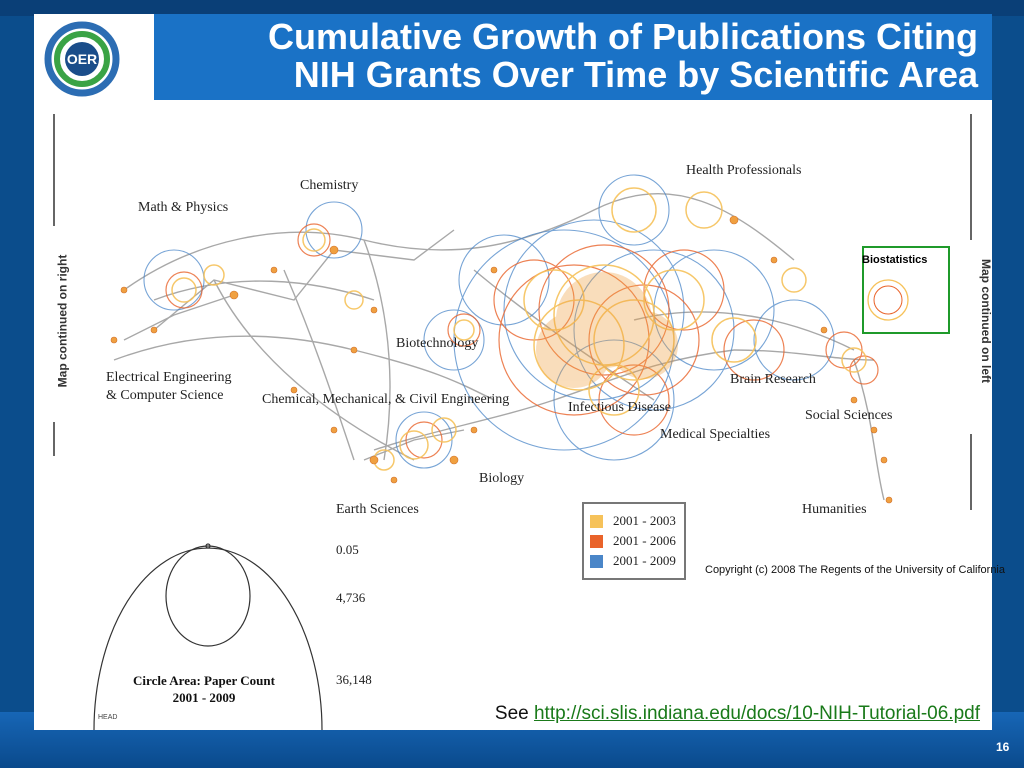  What do you see at coordinates (596, 521) in the screenshot?
I see `legend-swatch-yellow` at bounding box center [596, 521].